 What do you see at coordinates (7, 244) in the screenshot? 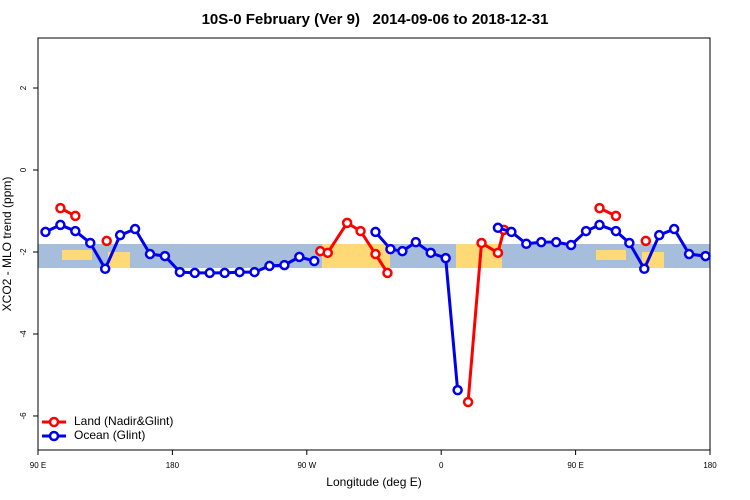
I see `y-axis-label: XCO2 - MLO trend (ppm)` at bounding box center [7, 244].